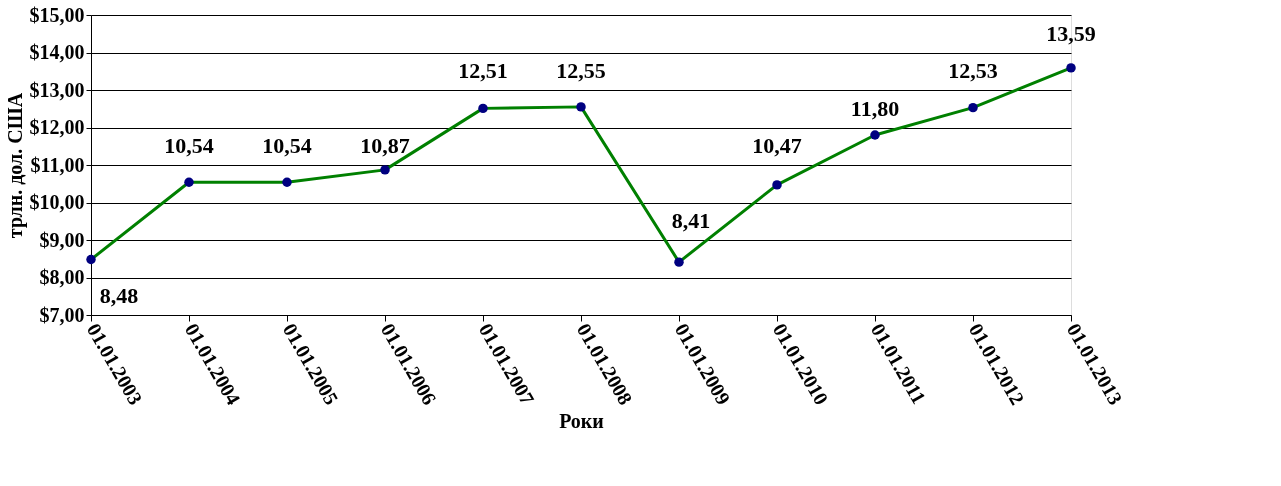 The width and height of the screenshot is (1281, 486). I want to click on data-label: 12,51, so click(483, 71).